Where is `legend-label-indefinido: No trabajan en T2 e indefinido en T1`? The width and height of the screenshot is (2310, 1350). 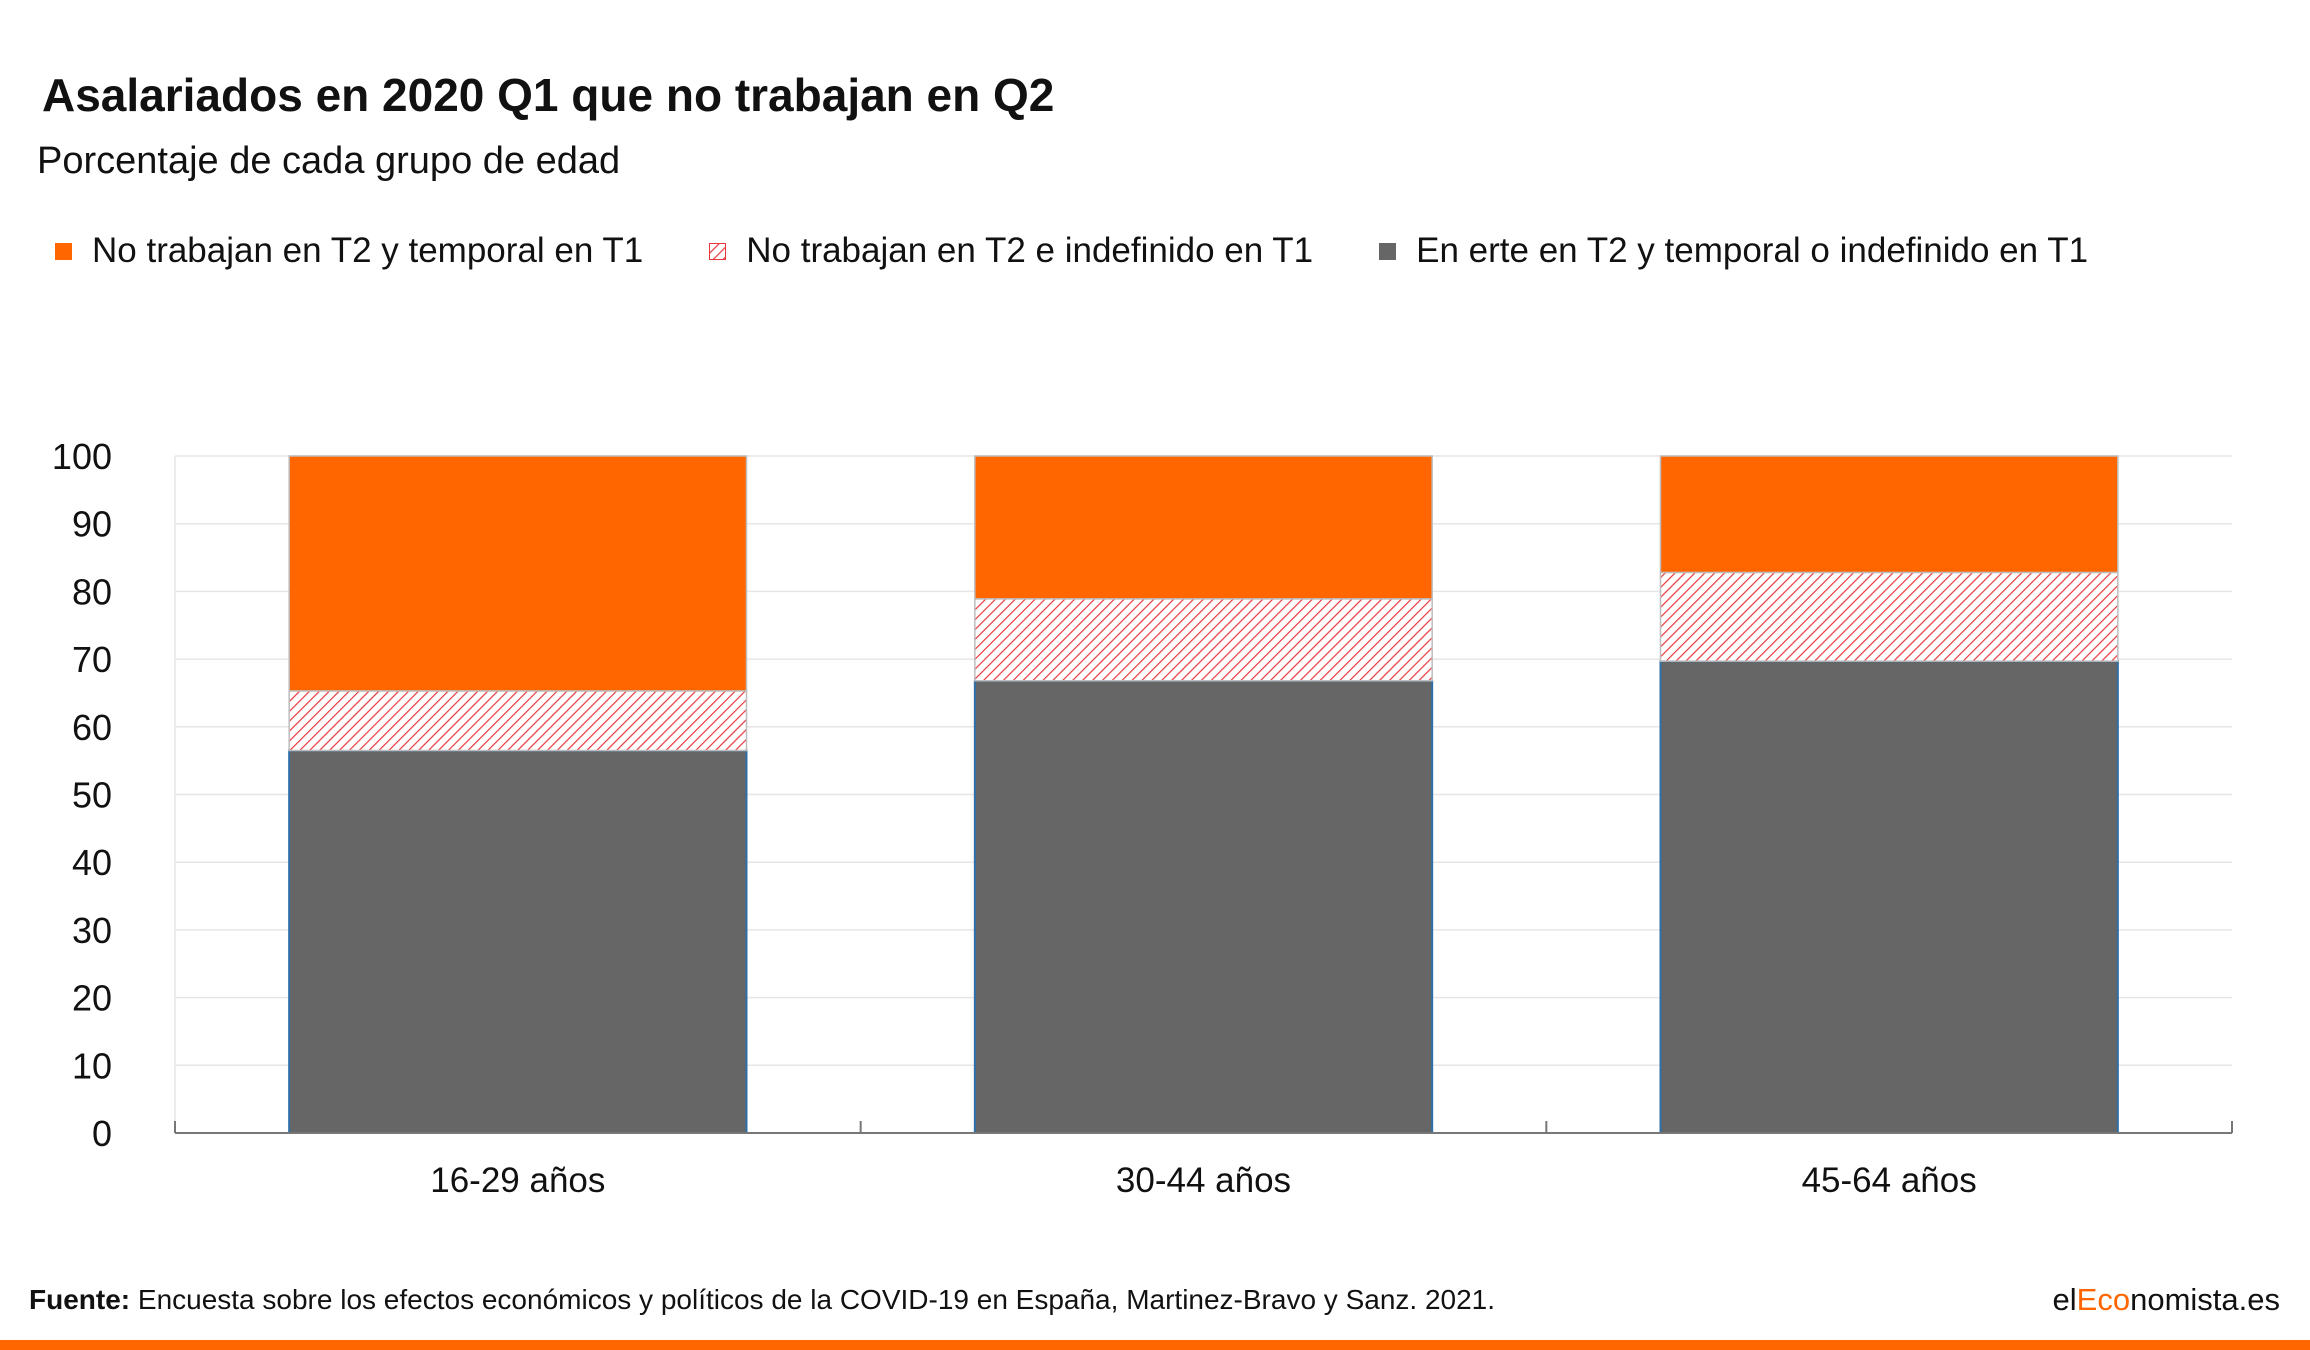
legend-label-indefinido: No trabajan en T2 e indefinido en T1 is located at coordinates (1030, 250).